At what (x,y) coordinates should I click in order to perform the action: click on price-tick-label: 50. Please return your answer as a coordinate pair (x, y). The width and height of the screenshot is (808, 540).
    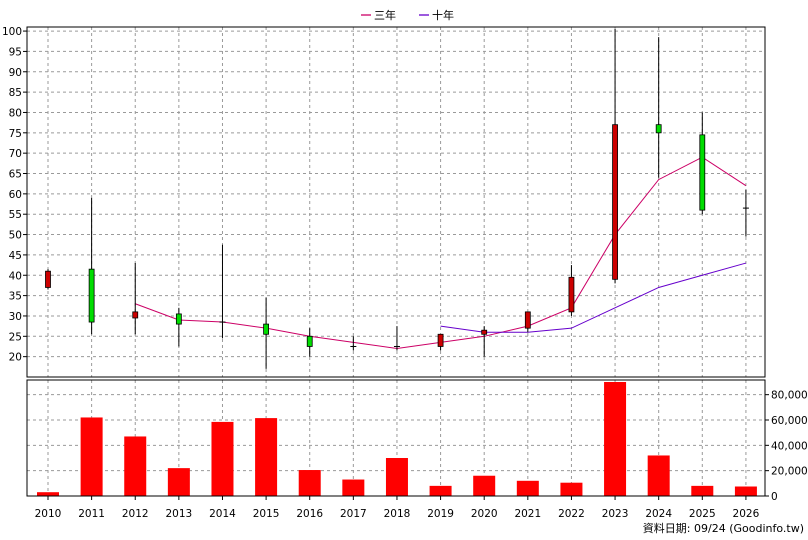
    Looking at the image, I should click on (15, 236).